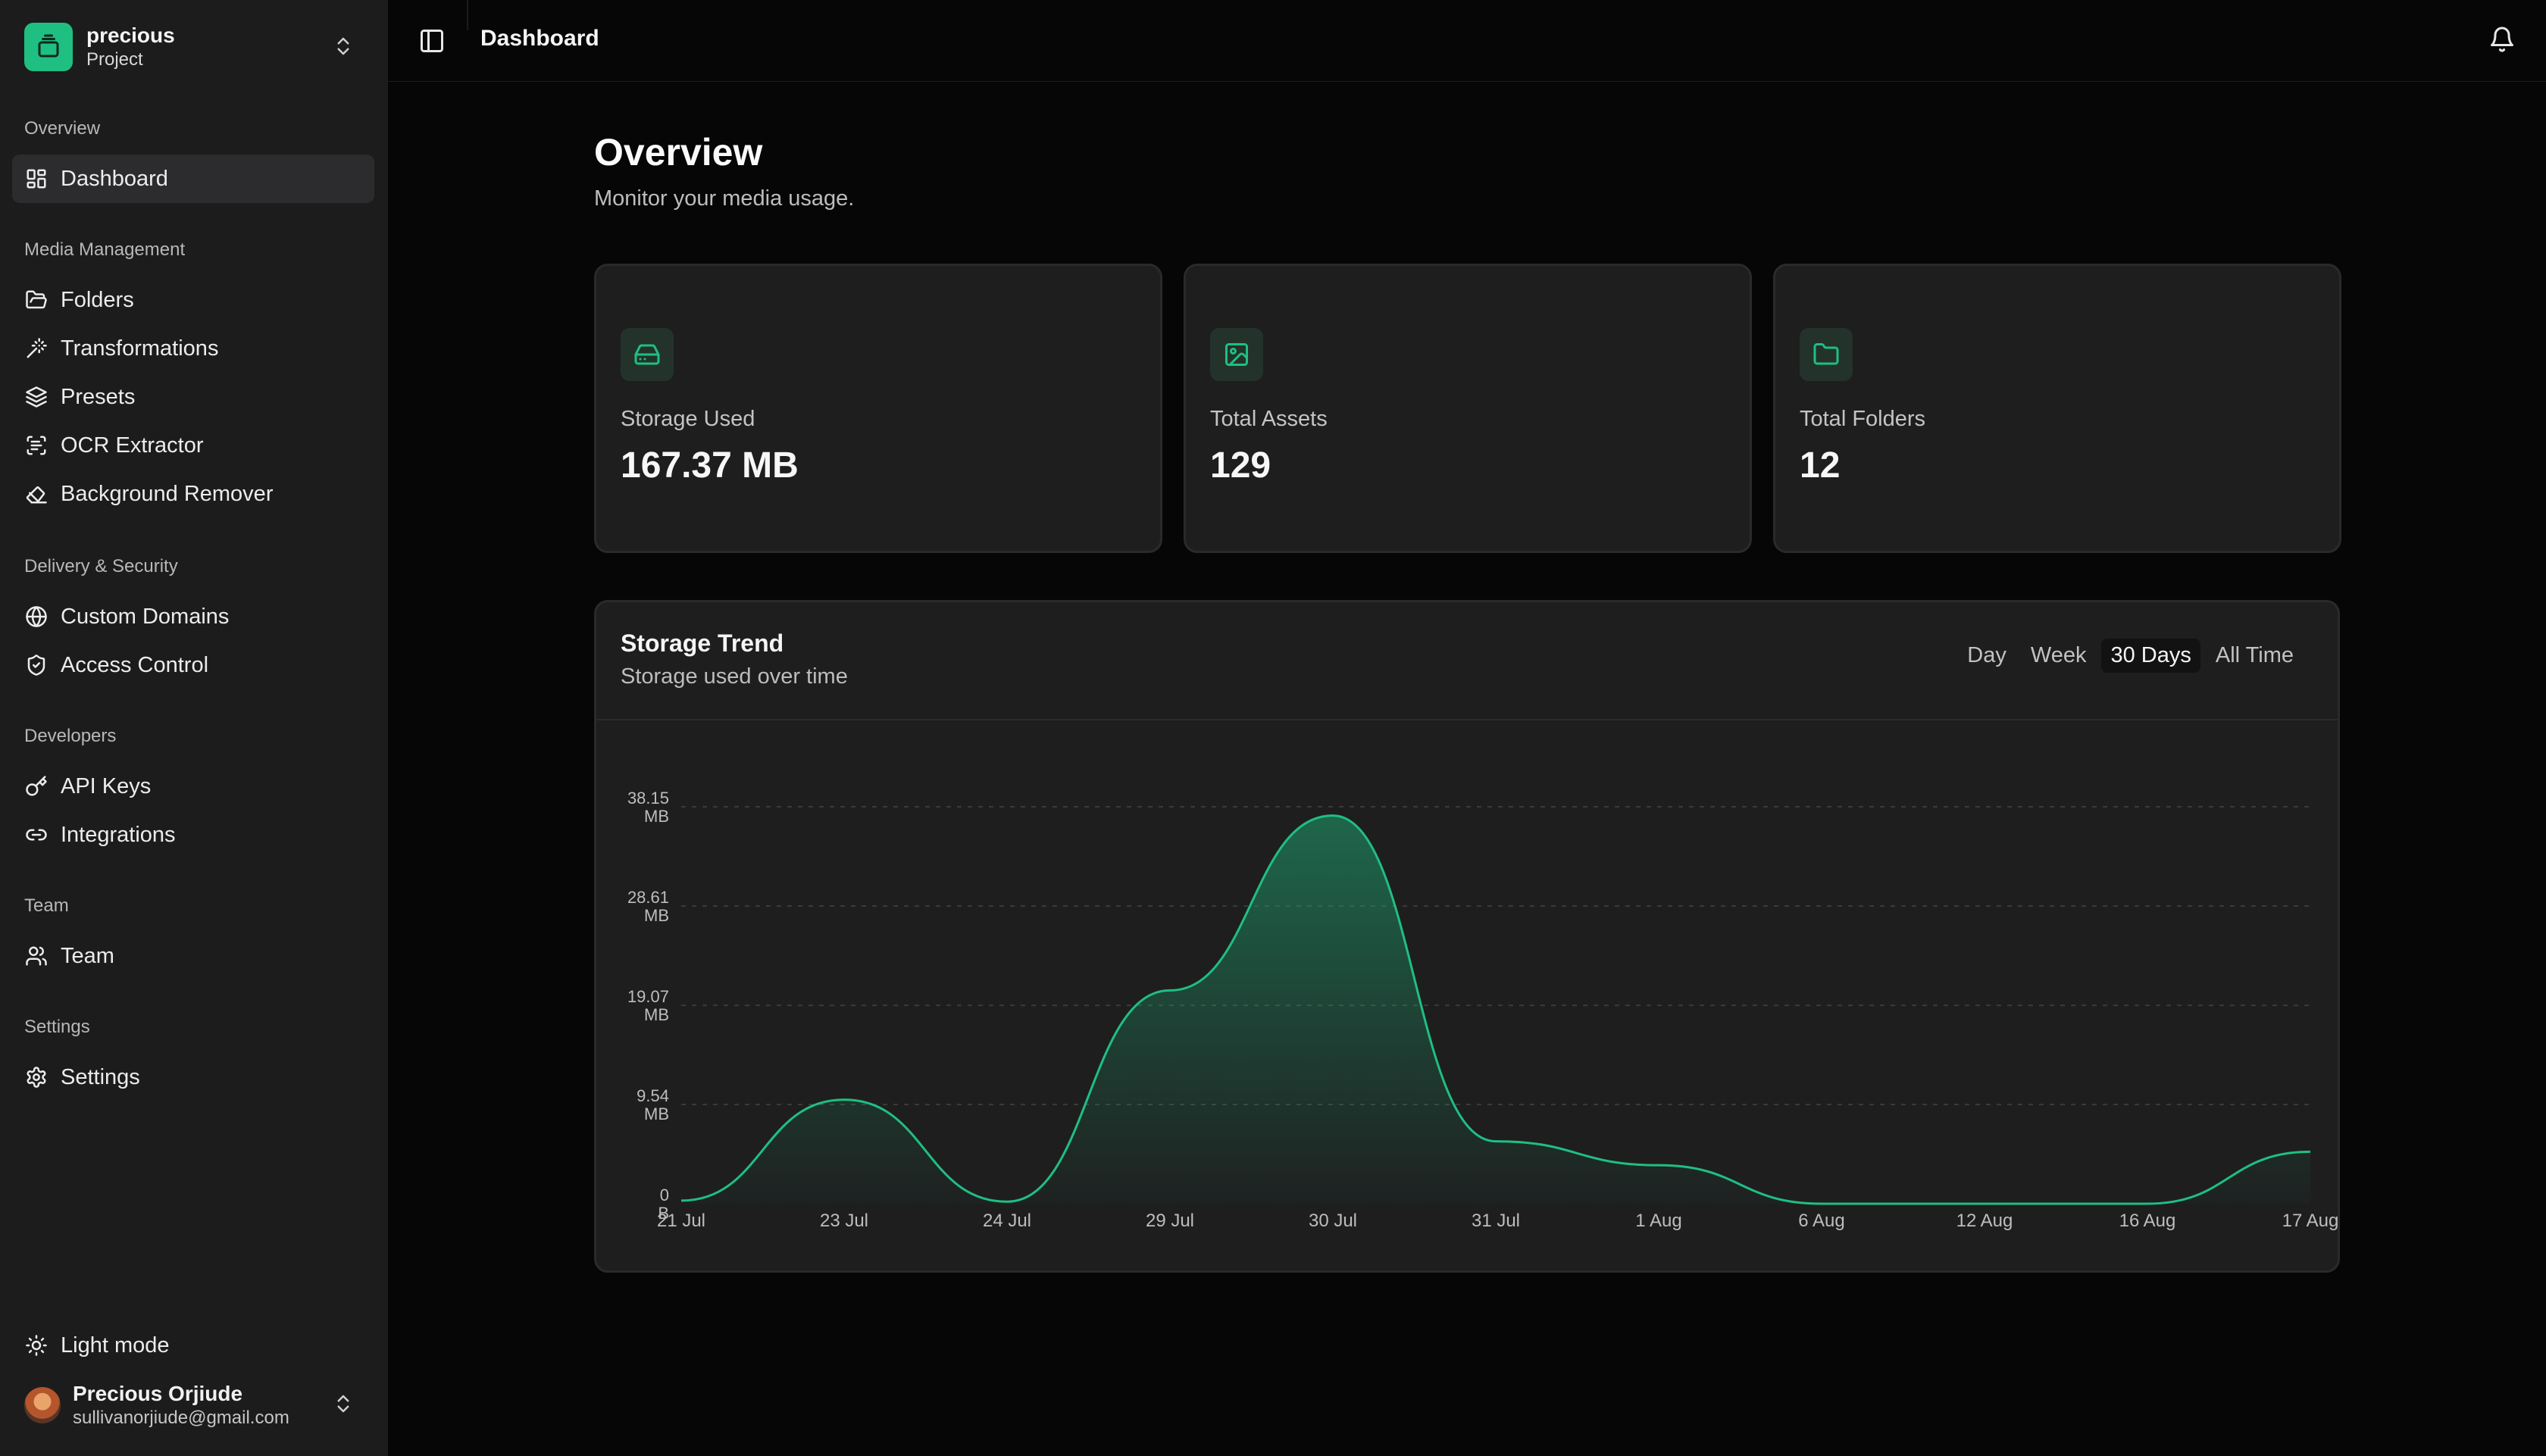 The image size is (2546, 1456). Describe the element at coordinates (1333, 1221) in the screenshot. I see `x-tick-label: 30 Jul` at that location.